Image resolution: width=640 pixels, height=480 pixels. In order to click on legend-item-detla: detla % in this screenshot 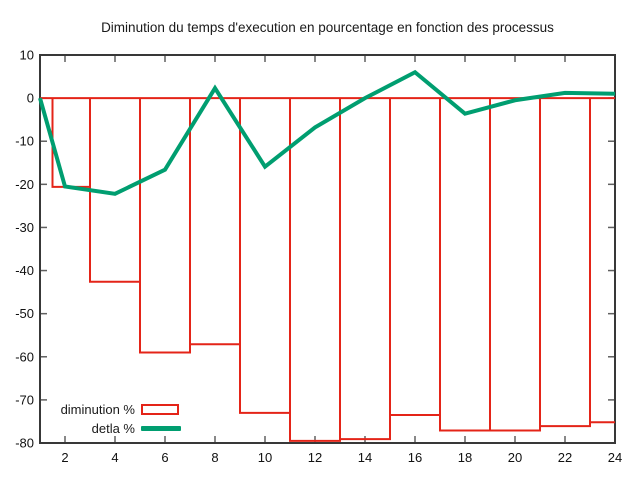, I will do `click(110, 428)`.